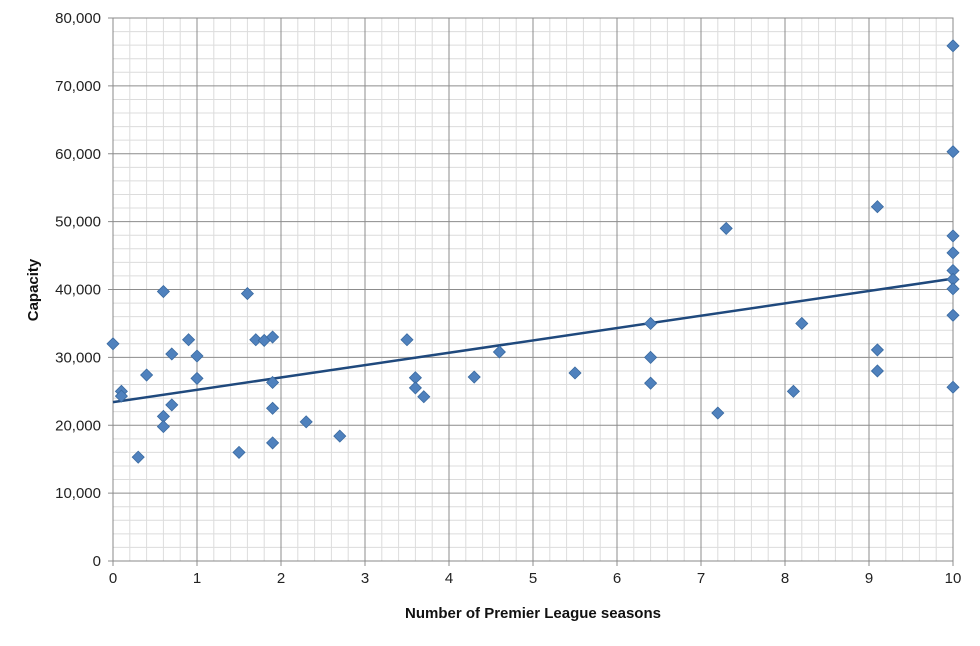 The image size is (980, 646). Describe the element at coordinates (78, 290) in the screenshot. I see `y-tick-label: 40,000` at that location.